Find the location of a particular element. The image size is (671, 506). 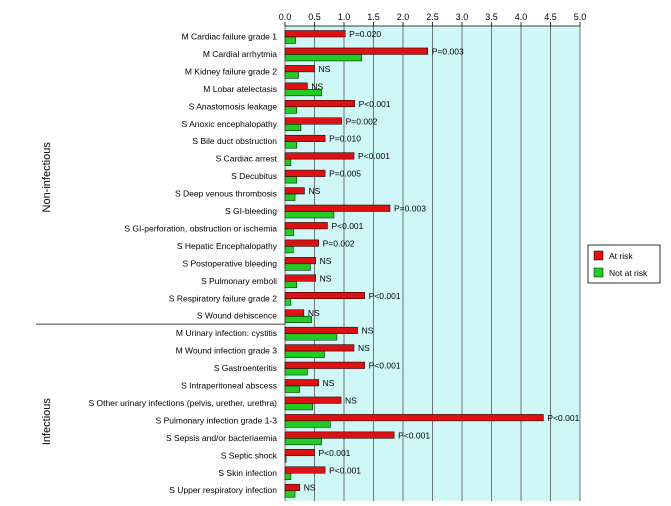

category-label: S Skin infection is located at coordinates (247, 473).